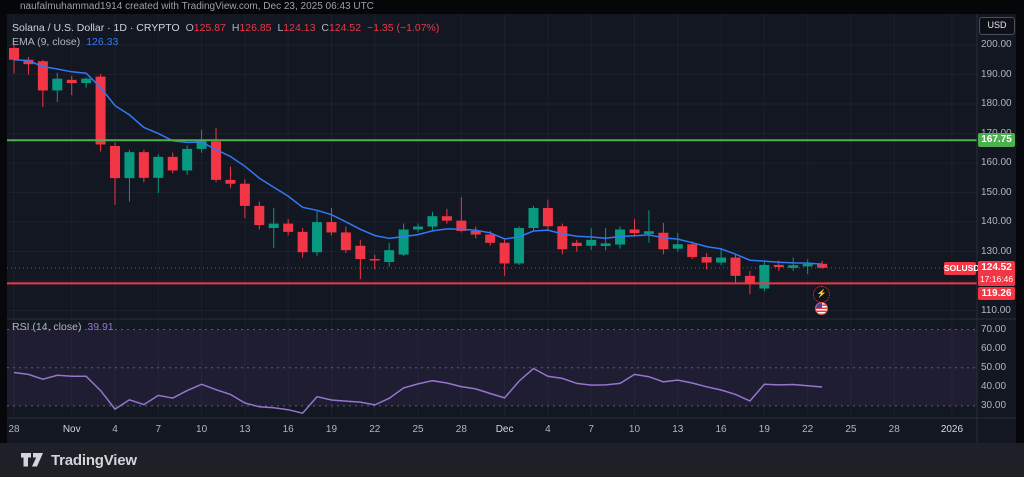  I want to click on tradingview-brand-text: TradingView, so click(94, 460).